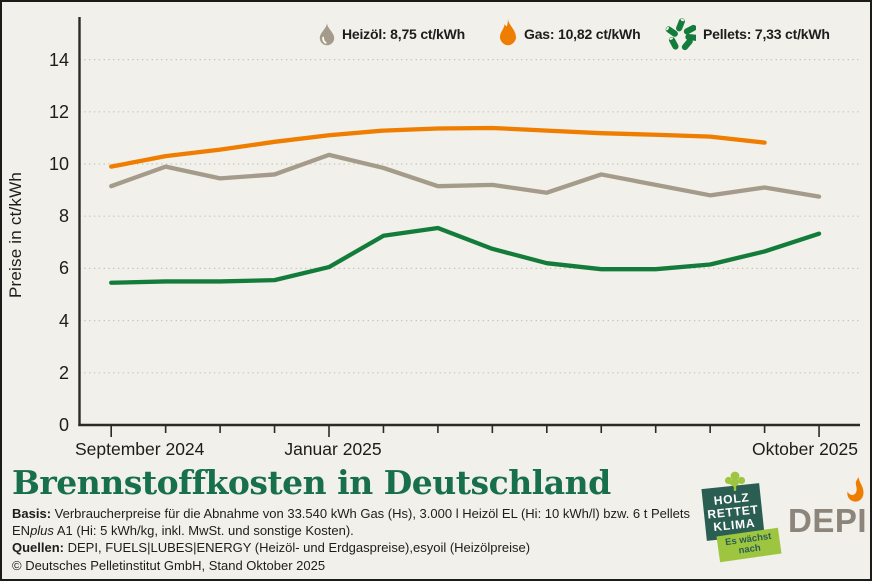  I want to click on x-axis-label-januar-2025: Januar 2025, so click(333, 449).